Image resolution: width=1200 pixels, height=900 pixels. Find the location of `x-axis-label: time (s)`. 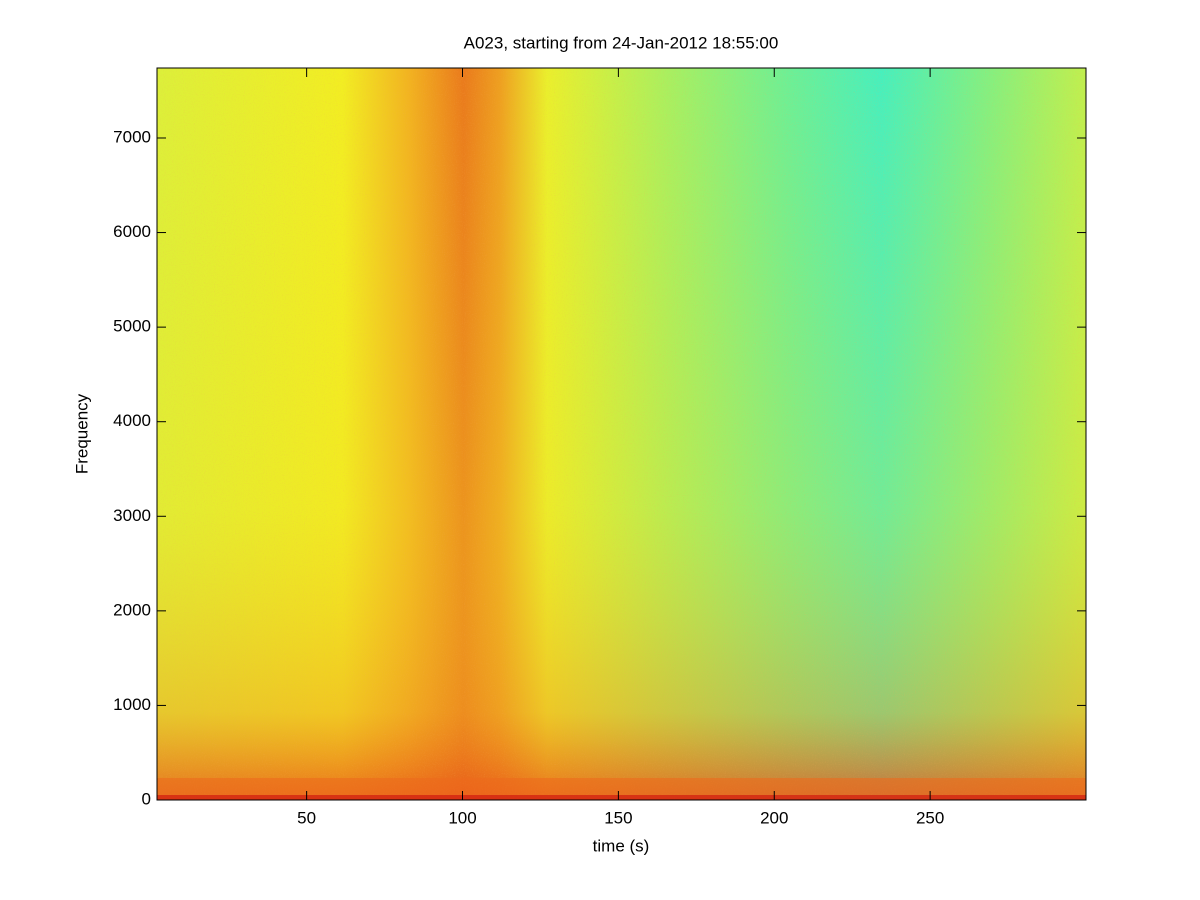

x-axis-label: time (s) is located at coordinates (621, 845).